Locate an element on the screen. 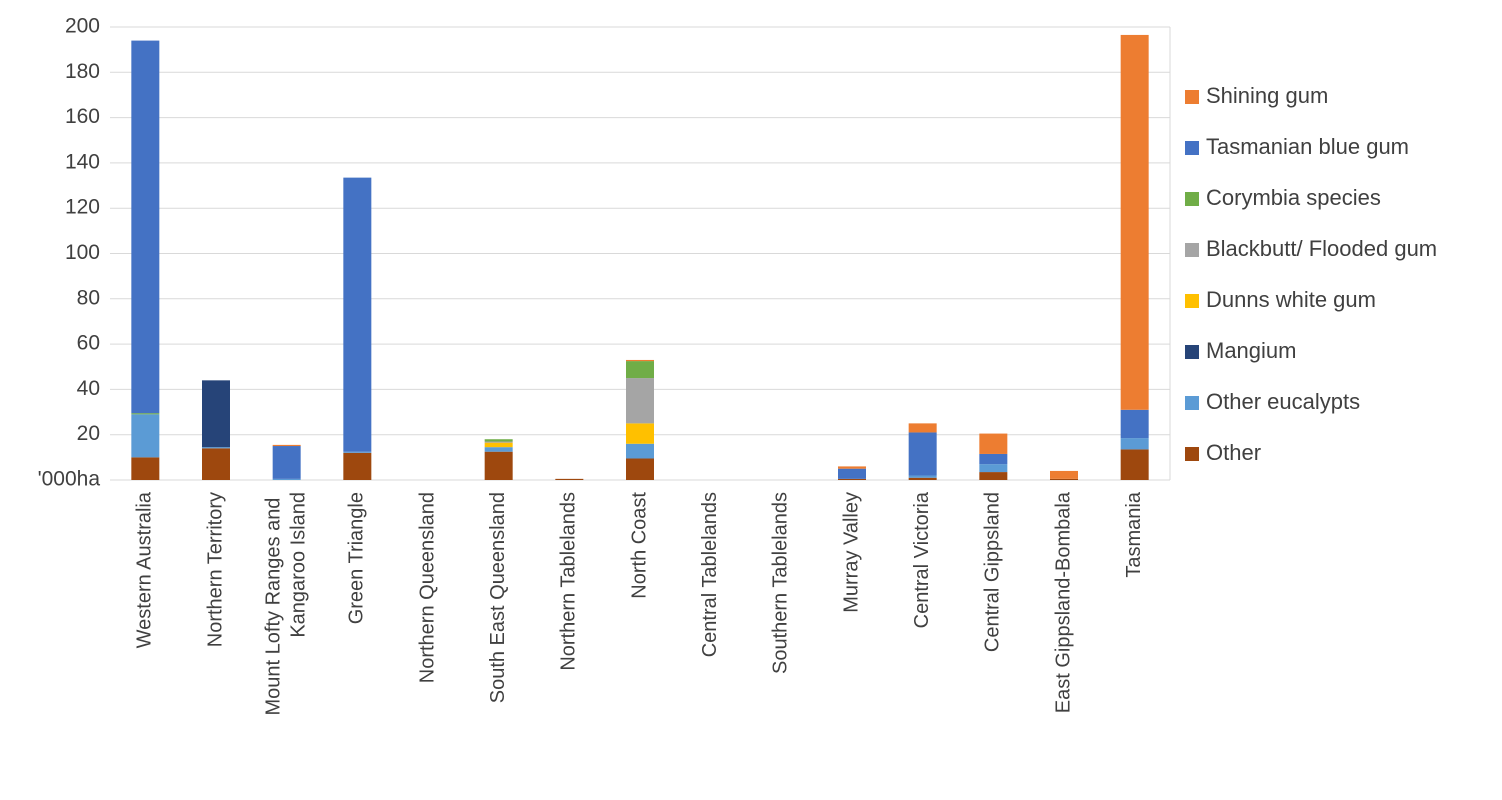 The width and height of the screenshot is (1502, 800). x-tick-label: Mount Lofty Ranges and Kangaroo Island is located at coordinates (286, 603).